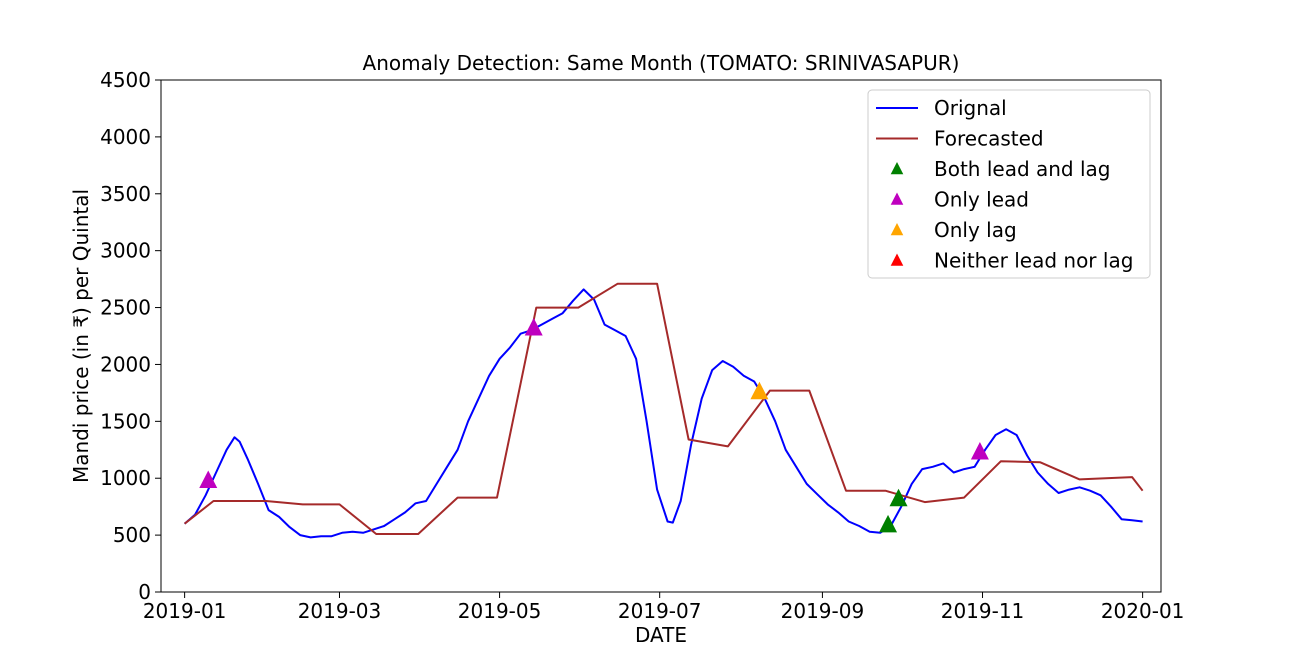 Image resolution: width=1290 pixels, height=665 pixels. Describe the element at coordinates (1033, 261) in the screenshot. I see `legend-label: Neither lead nor lag` at that location.